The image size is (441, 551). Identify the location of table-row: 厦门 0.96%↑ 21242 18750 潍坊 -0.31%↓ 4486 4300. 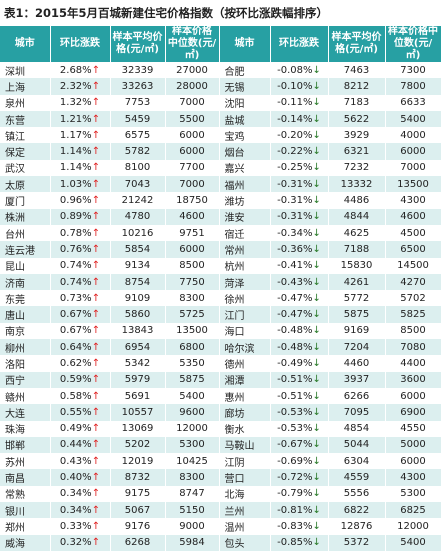
(220, 200).